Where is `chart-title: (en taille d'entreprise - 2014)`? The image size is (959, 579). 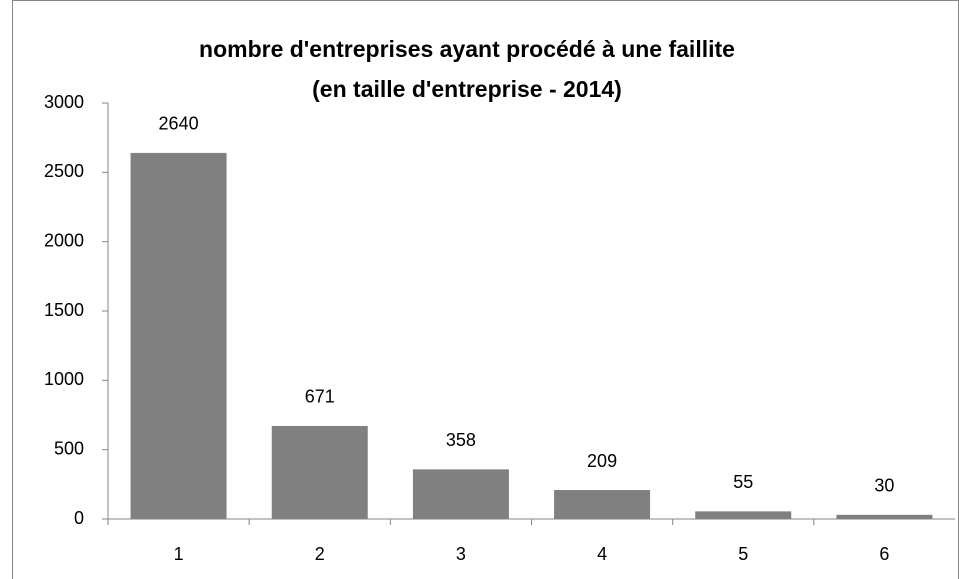
chart-title: (en taille d'entreprise - 2014) is located at coordinates (467, 89).